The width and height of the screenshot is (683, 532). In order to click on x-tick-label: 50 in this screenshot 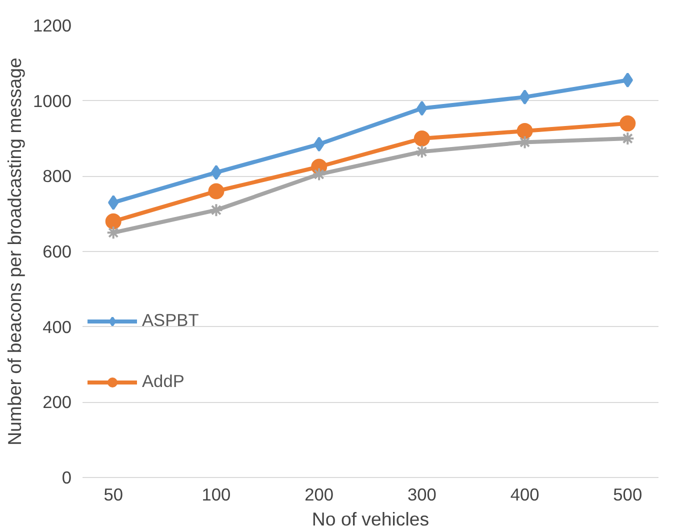, I will do `click(113, 494)`.